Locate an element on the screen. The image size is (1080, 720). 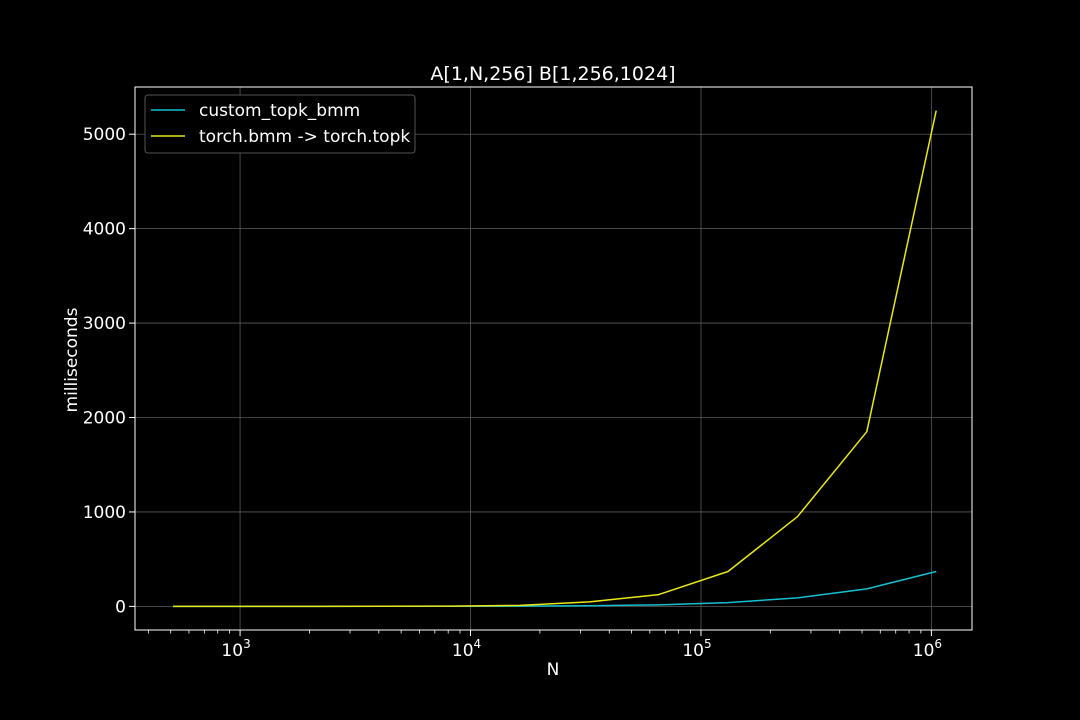
x-tick-label: 10³ is located at coordinates (235, 649).